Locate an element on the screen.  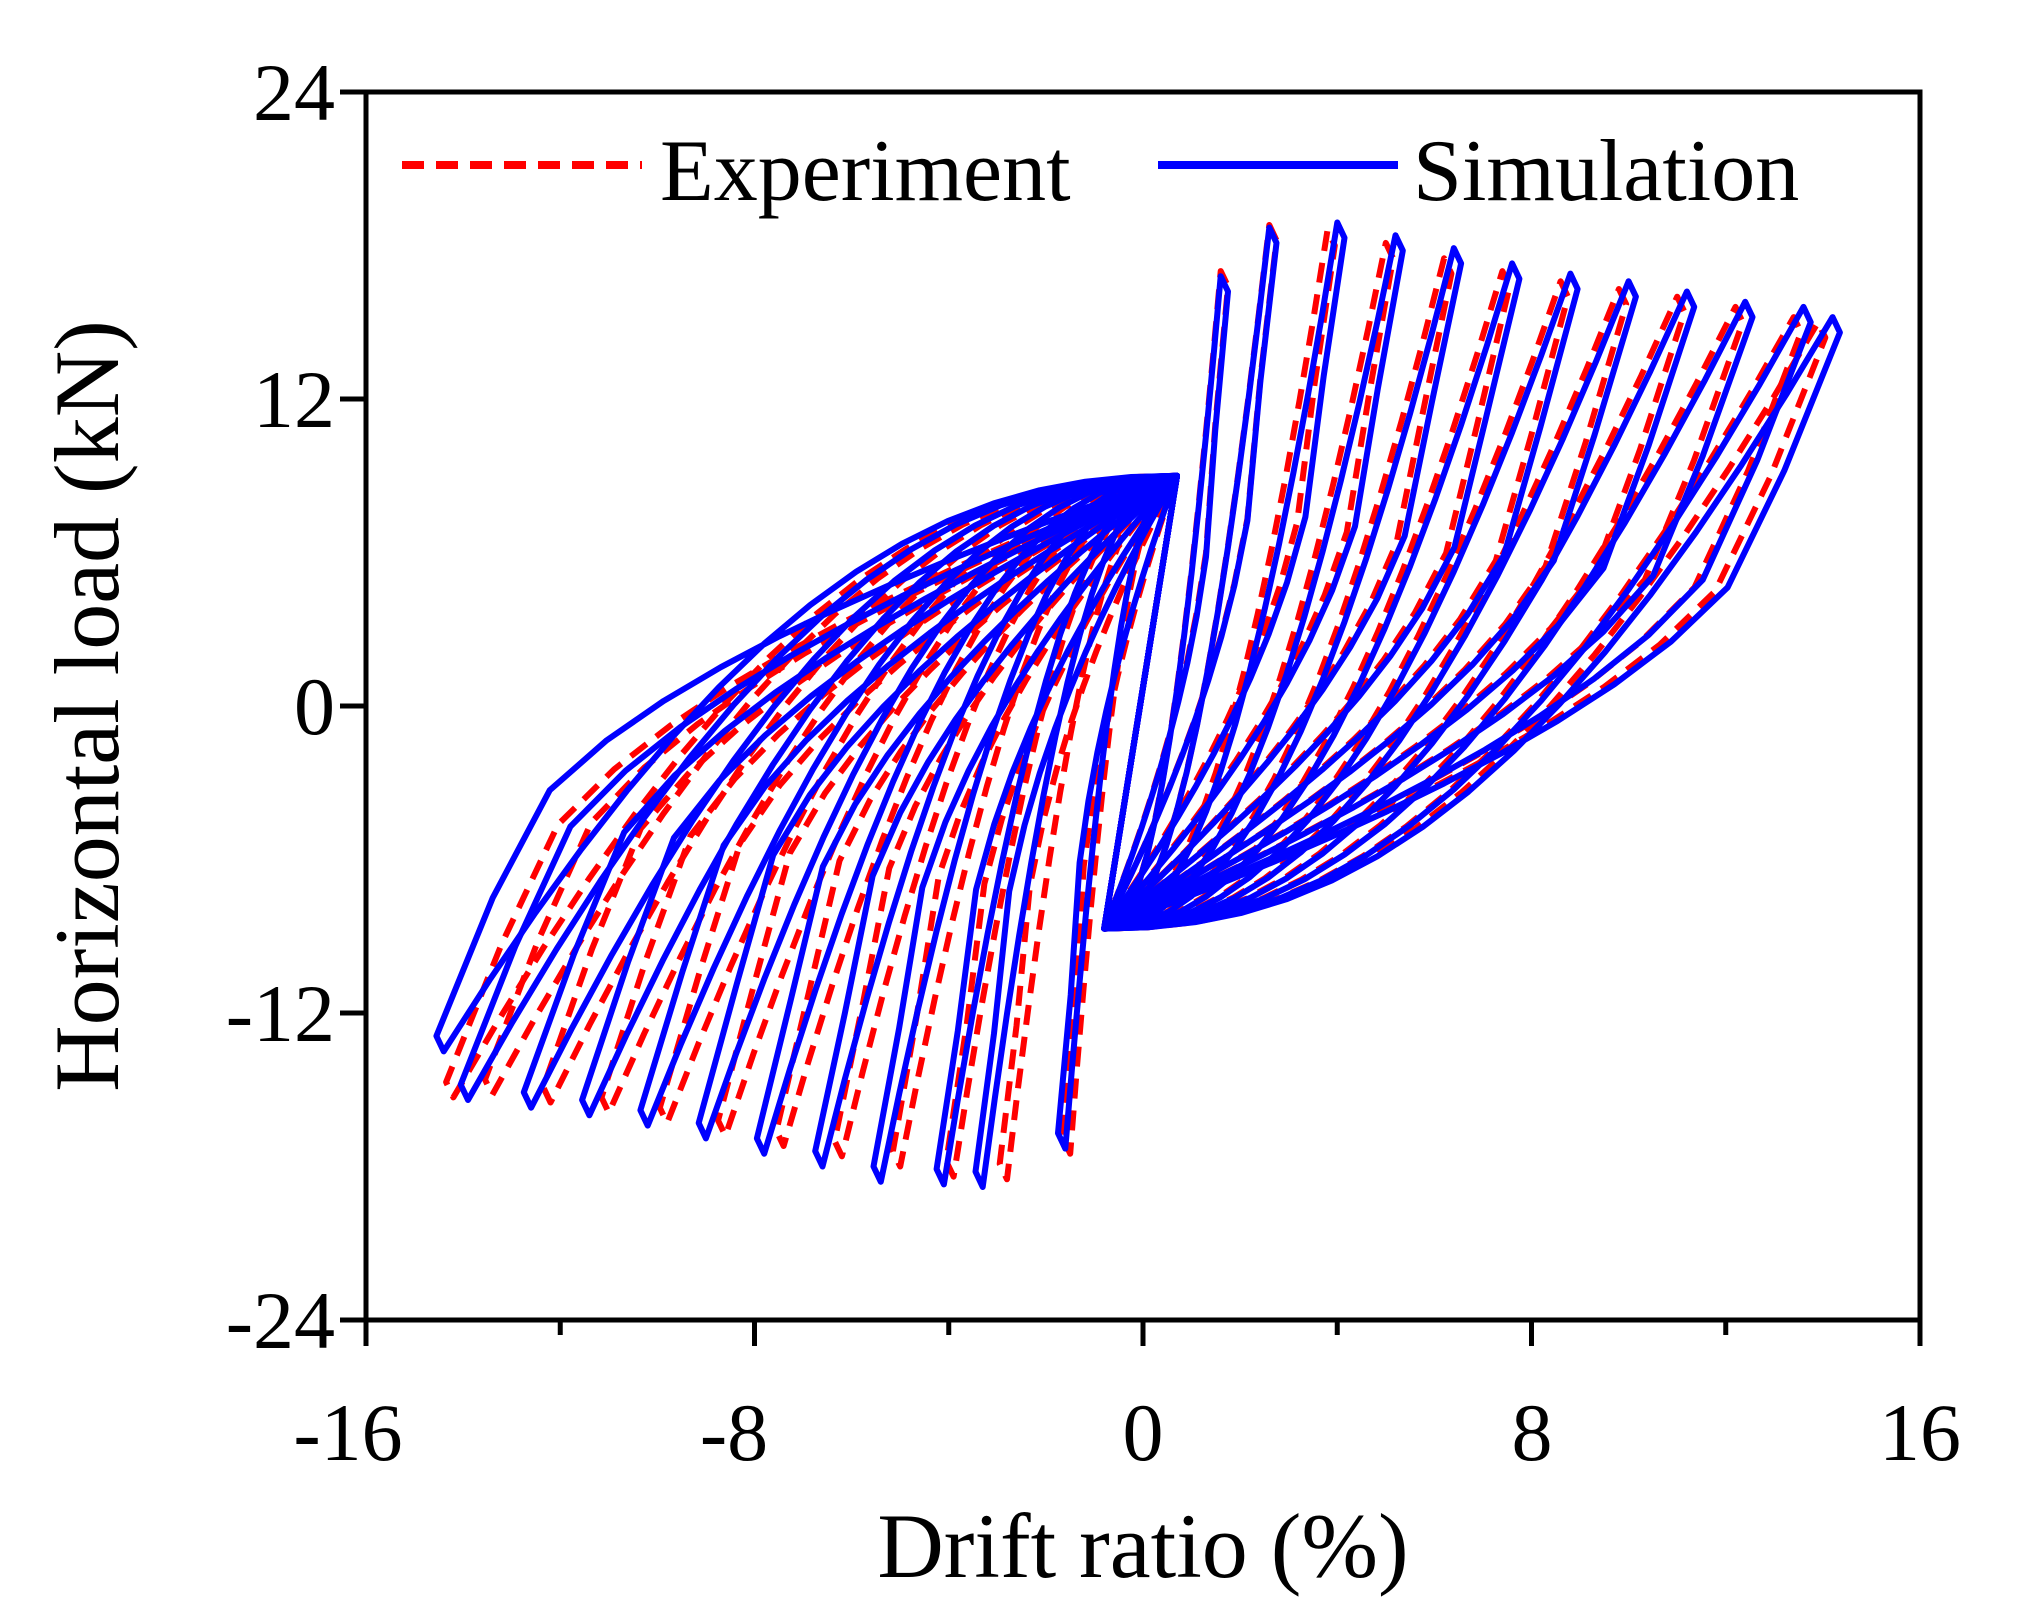
legend: Experiment Simulation is located at coordinates (1100, 171).